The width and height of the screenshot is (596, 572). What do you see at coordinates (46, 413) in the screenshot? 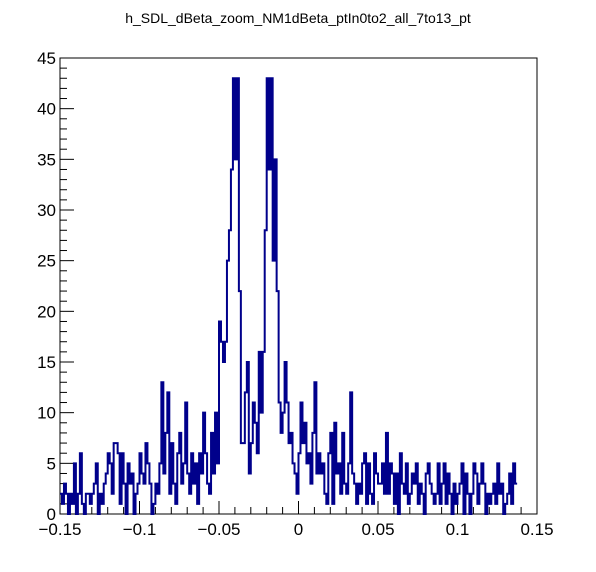
I see `y-tick-label: 10` at bounding box center [46, 413].